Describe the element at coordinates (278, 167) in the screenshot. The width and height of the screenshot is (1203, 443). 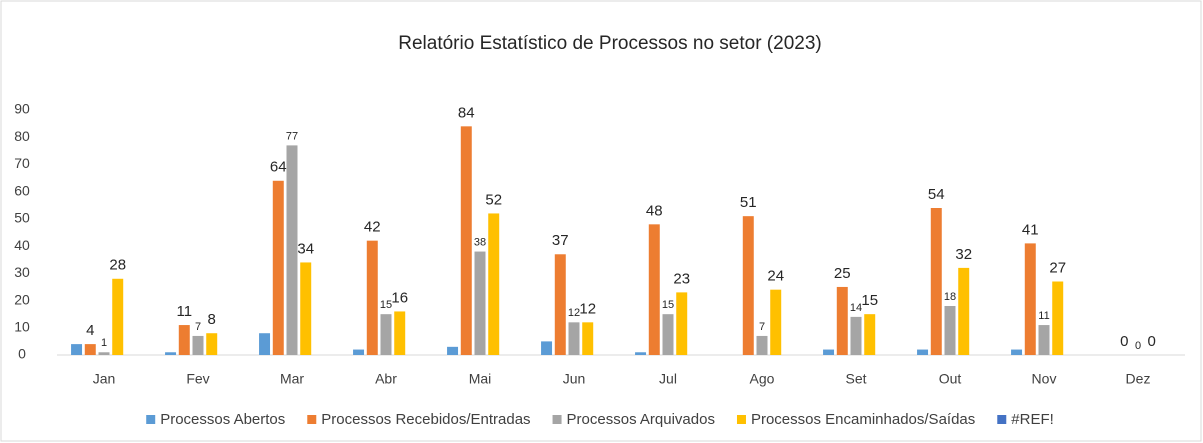
I see `data-label: 64` at that location.